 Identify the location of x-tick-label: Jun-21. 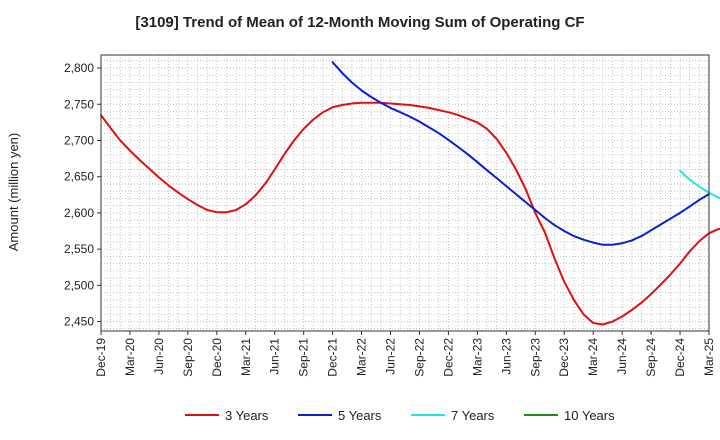
(275, 356).